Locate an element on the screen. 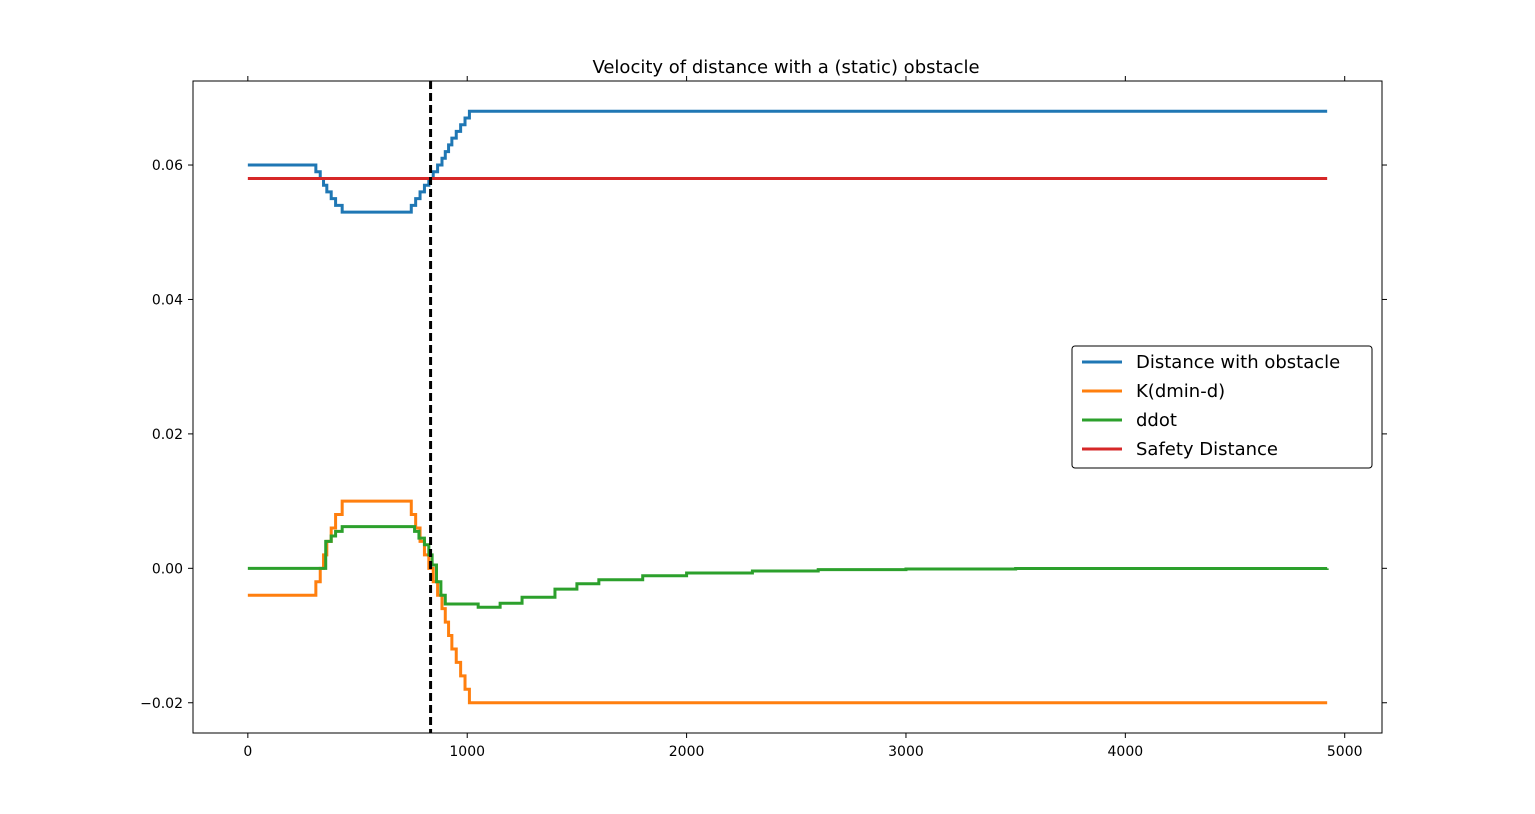 Image resolution: width=1535 pixels, height=814 pixels. x-tick-label: 0 is located at coordinates (247, 752).